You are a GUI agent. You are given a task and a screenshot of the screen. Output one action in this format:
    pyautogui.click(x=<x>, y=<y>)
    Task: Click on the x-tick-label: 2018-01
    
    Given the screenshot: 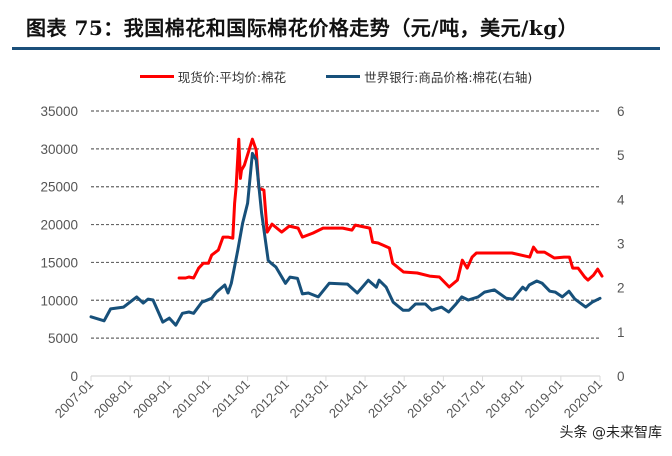 What is the action you would take?
    pyautogui.click(x=504, y=399)
    